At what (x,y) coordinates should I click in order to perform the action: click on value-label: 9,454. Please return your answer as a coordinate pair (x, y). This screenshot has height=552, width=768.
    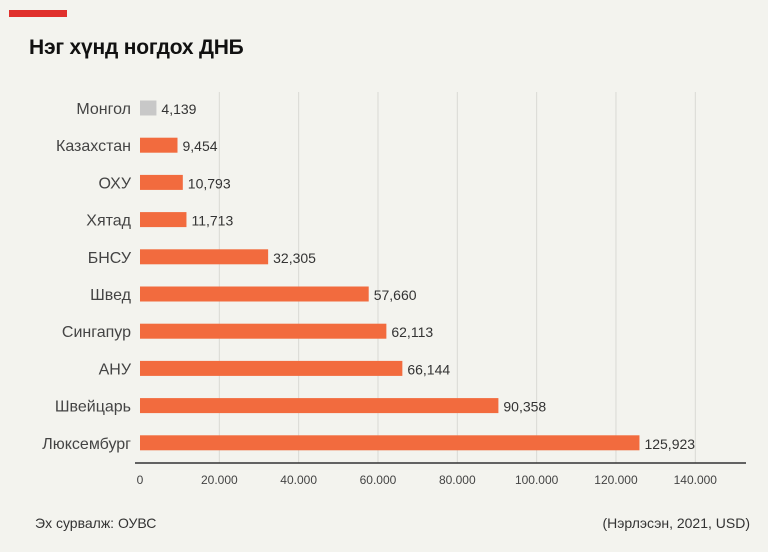
    Looking at the image, I should click on (199, 146).